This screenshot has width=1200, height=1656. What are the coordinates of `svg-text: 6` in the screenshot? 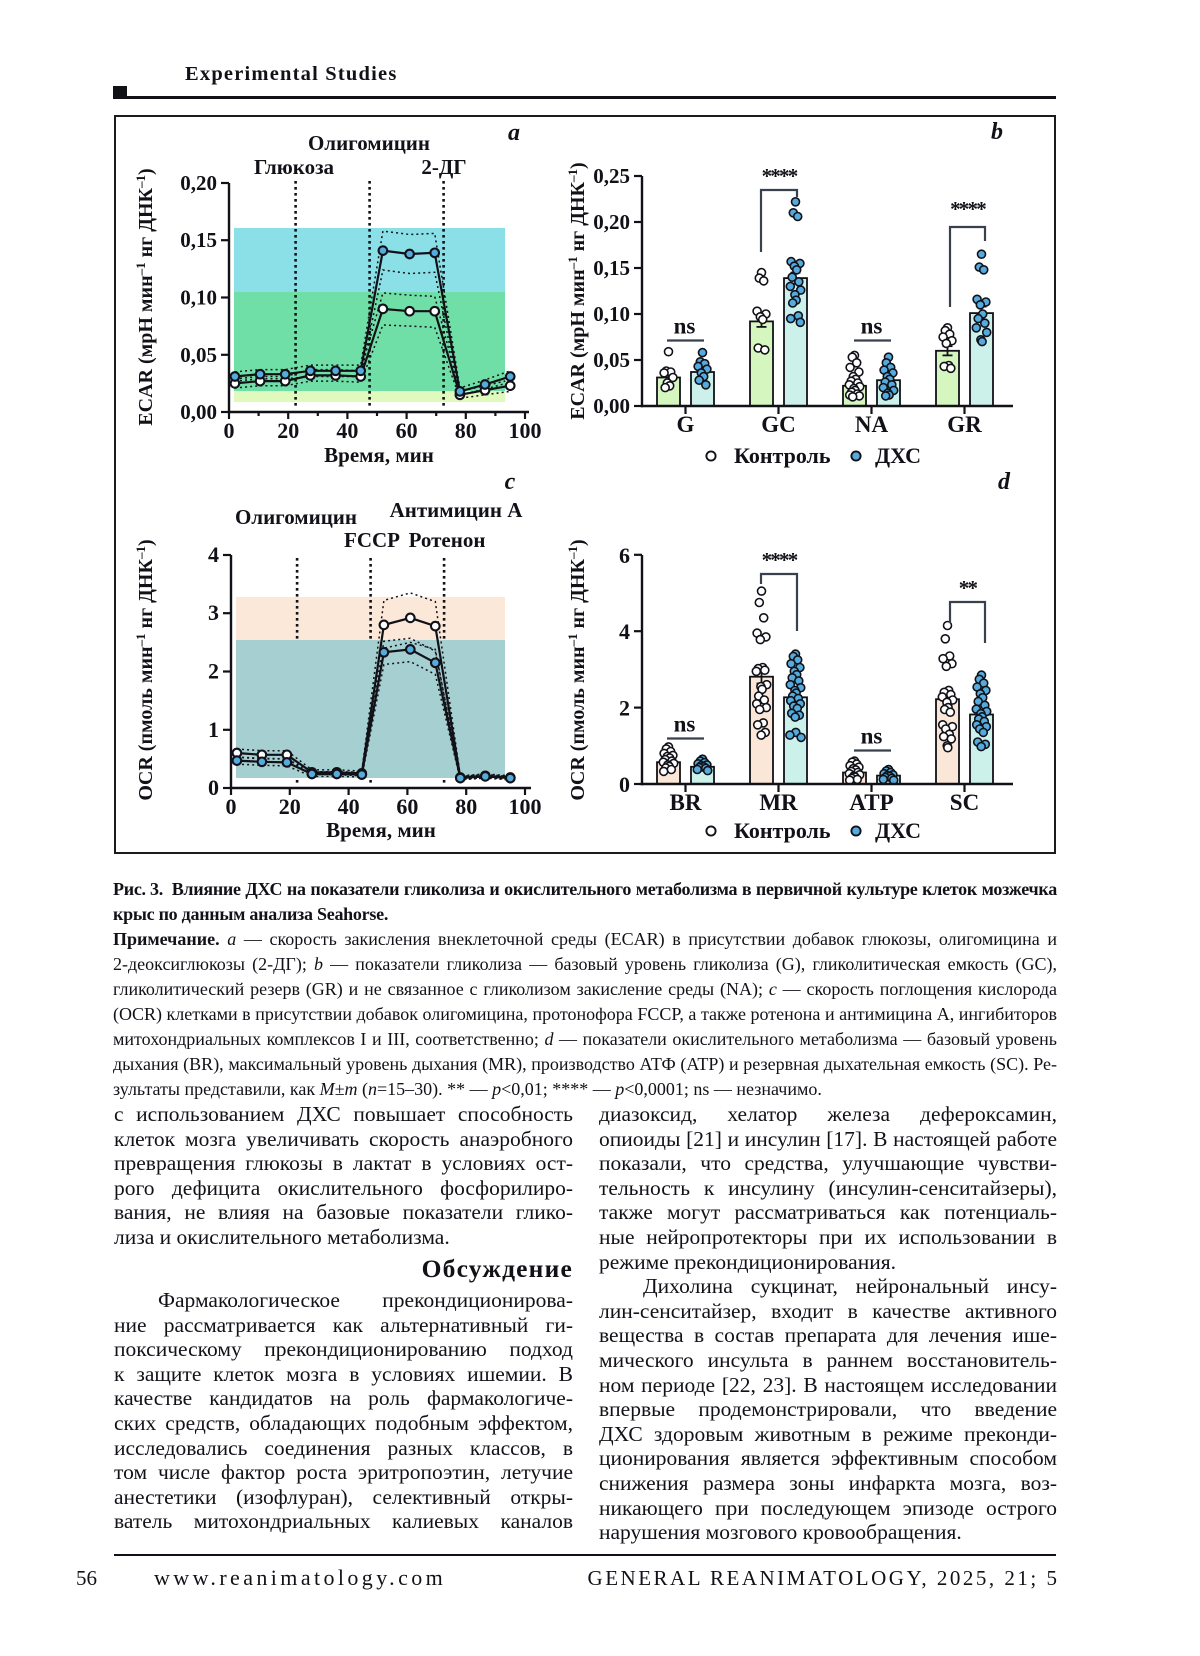 It's located at (624, 555).